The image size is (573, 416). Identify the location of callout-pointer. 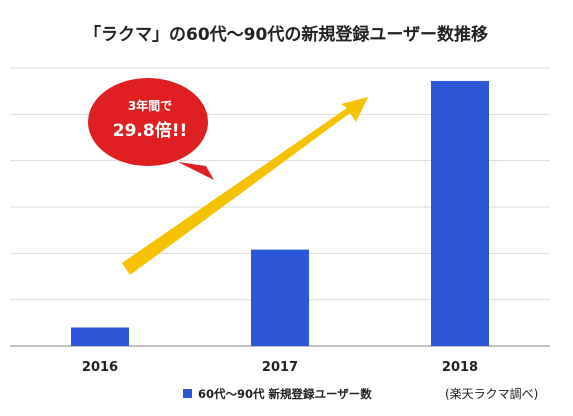
(196, 171).